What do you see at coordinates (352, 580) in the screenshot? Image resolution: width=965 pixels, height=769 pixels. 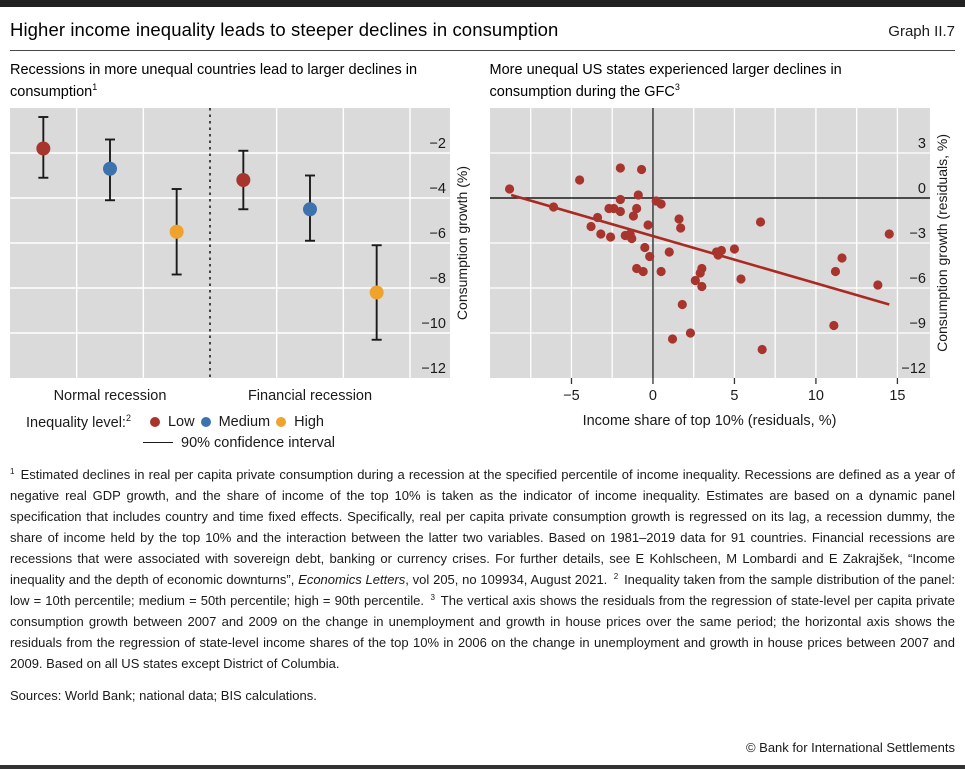 I see `journal-title: Economics Letters` at bounding box center [352, 580].